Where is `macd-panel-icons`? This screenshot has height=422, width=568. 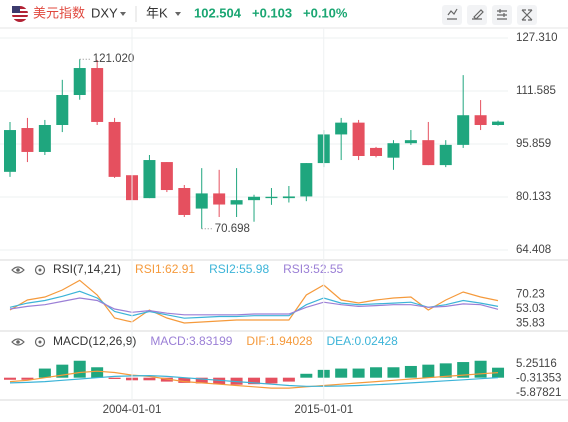
macd-panel-icons is located at coordinates (28, 342).